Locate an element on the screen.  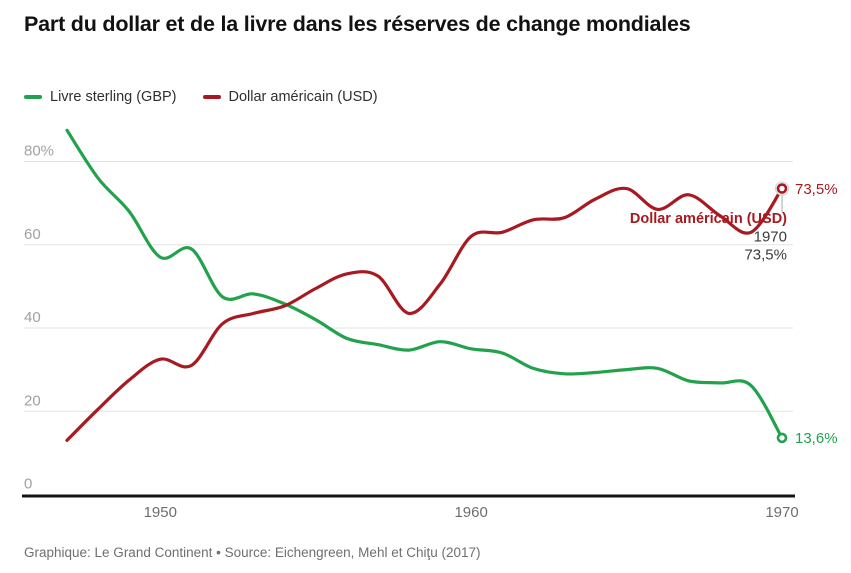
usd-end-value-label: 73,5% is located at coordinates (816, 189).